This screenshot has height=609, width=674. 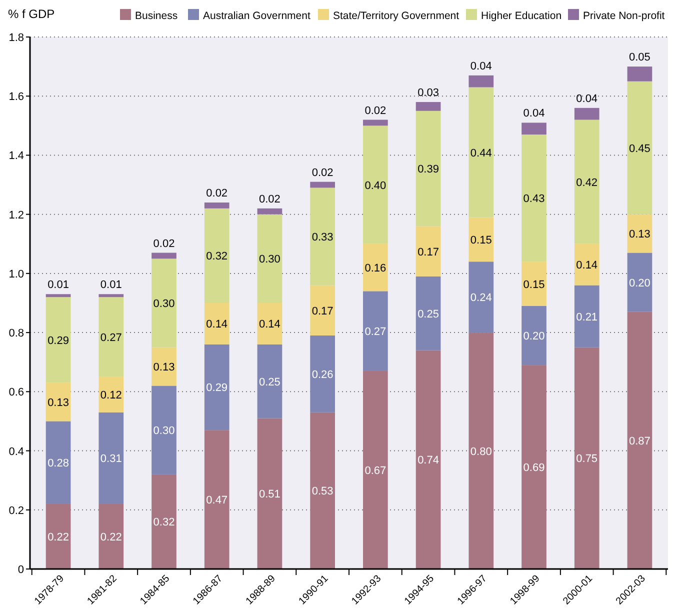 What do you see at coordinates (396, 16) in the screenshot?
I see `legend-label: State/Territory Government` at bounding box center [396, 16].